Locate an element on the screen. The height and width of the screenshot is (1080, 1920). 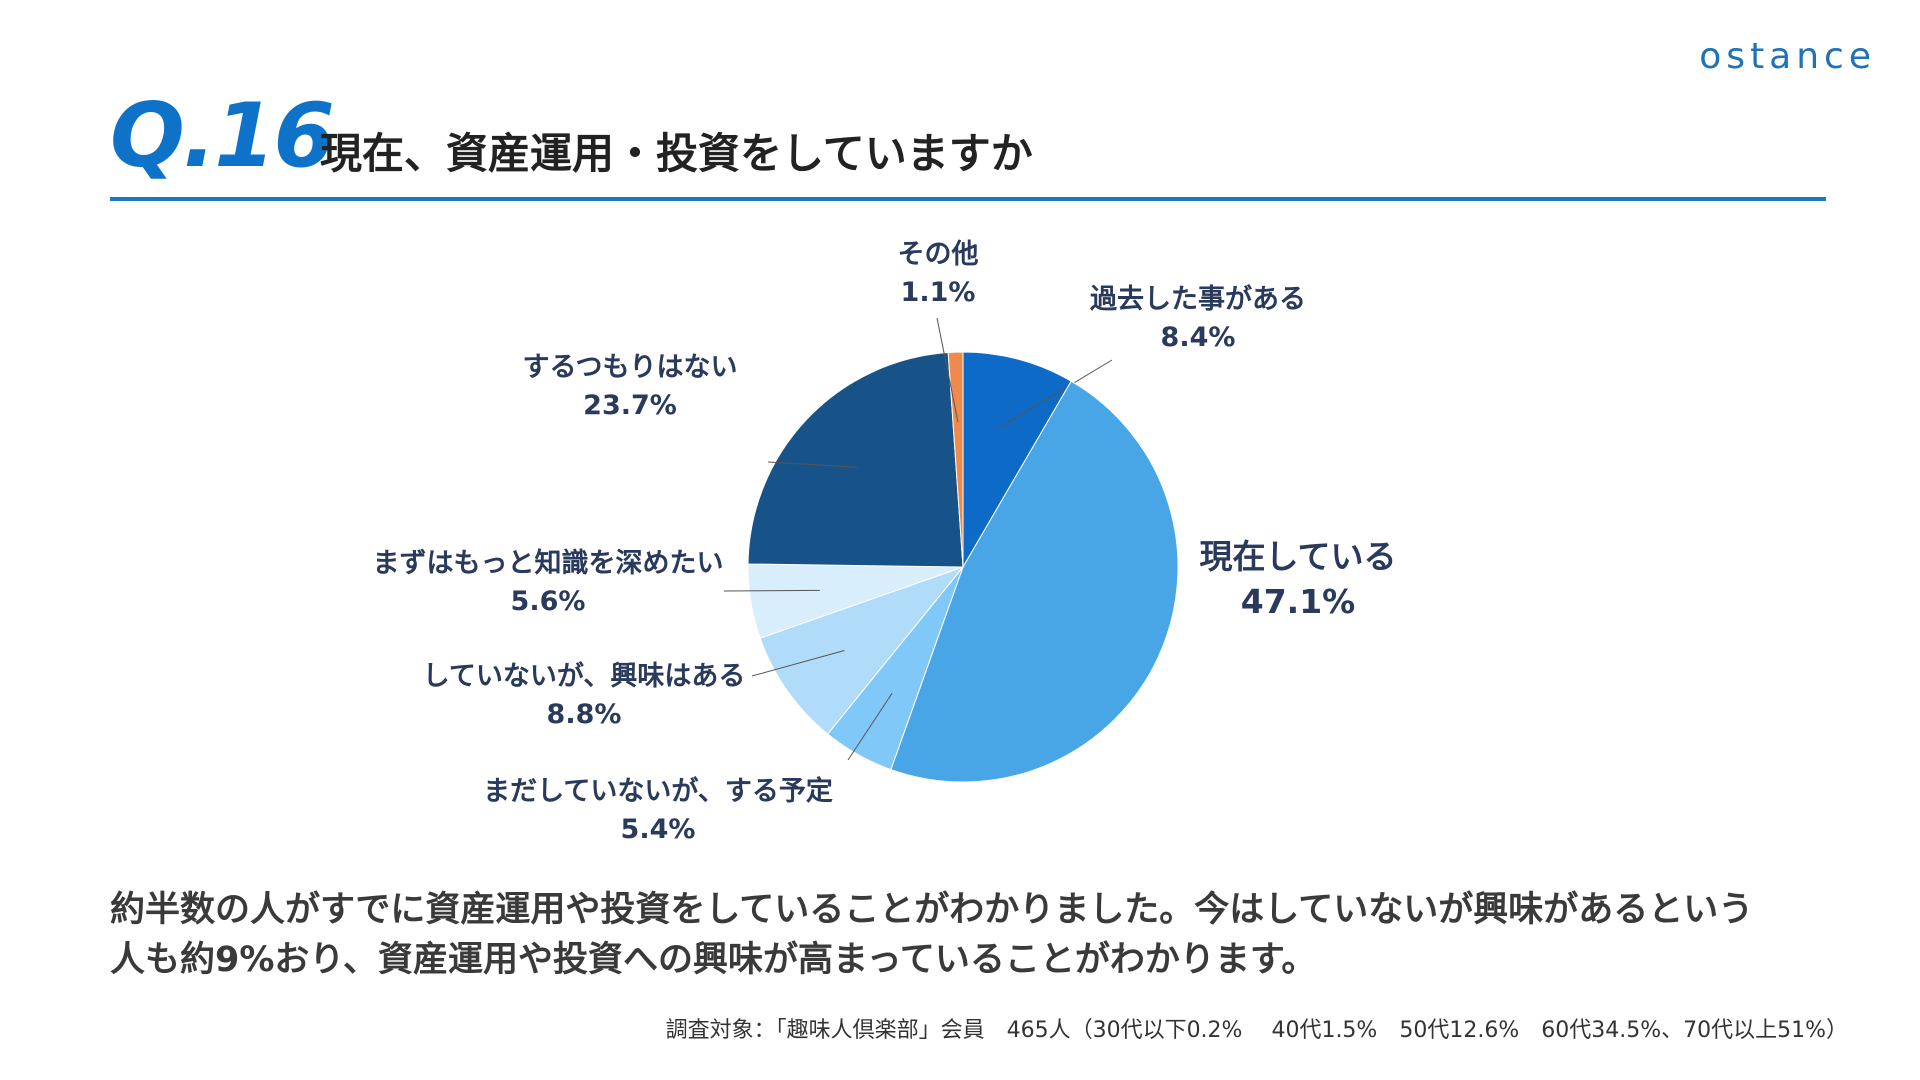
slice-value-label: 5.4% is located at coordinates (658, 829).